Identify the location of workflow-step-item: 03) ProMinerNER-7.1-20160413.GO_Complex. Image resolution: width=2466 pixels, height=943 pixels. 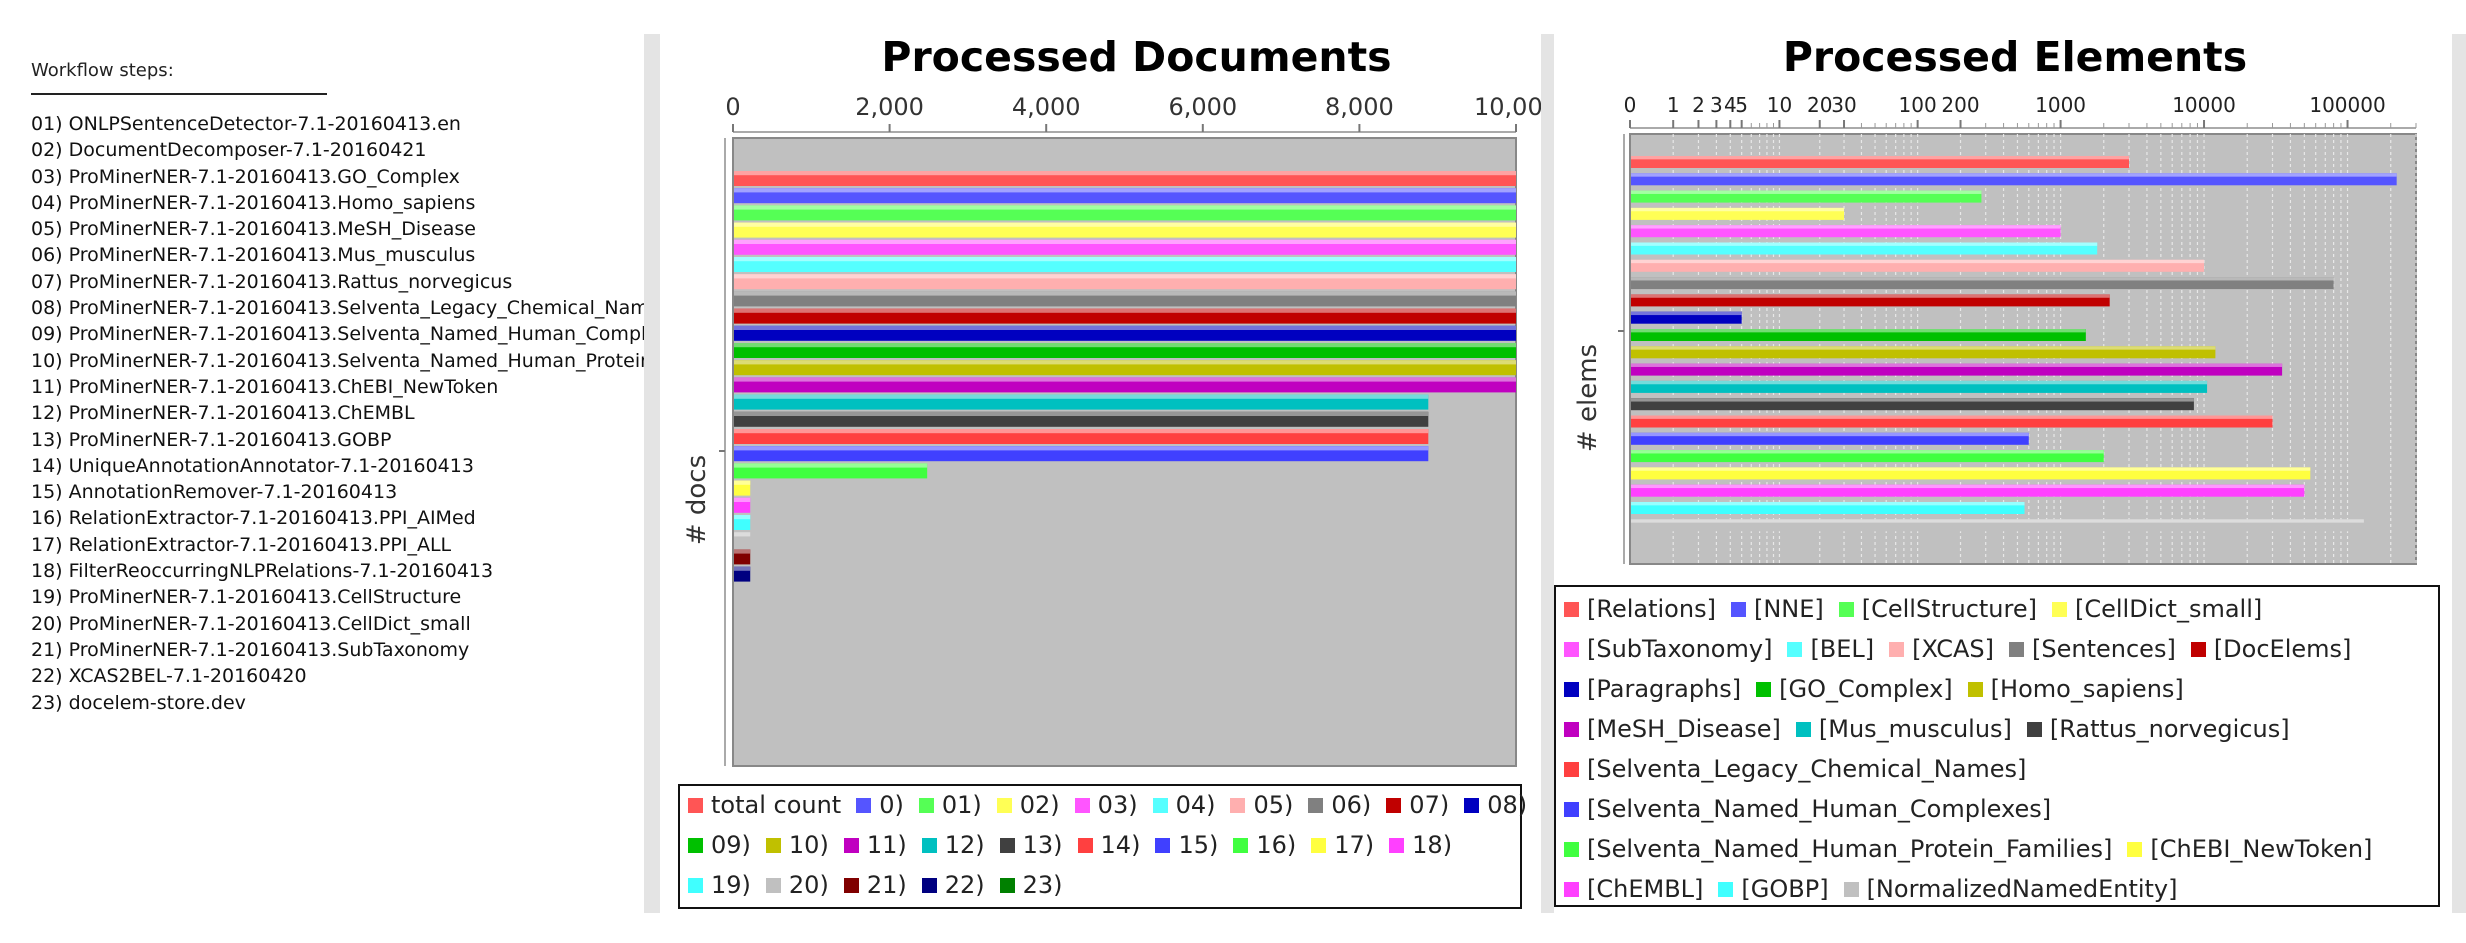
(245, 176).